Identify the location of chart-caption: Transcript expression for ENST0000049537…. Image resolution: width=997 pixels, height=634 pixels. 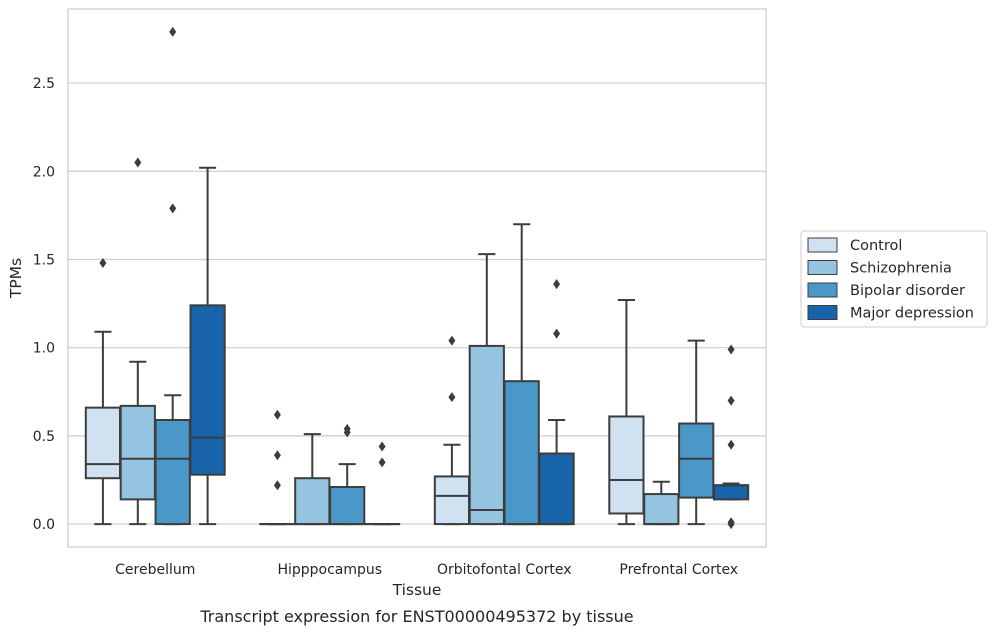
(416, 616).